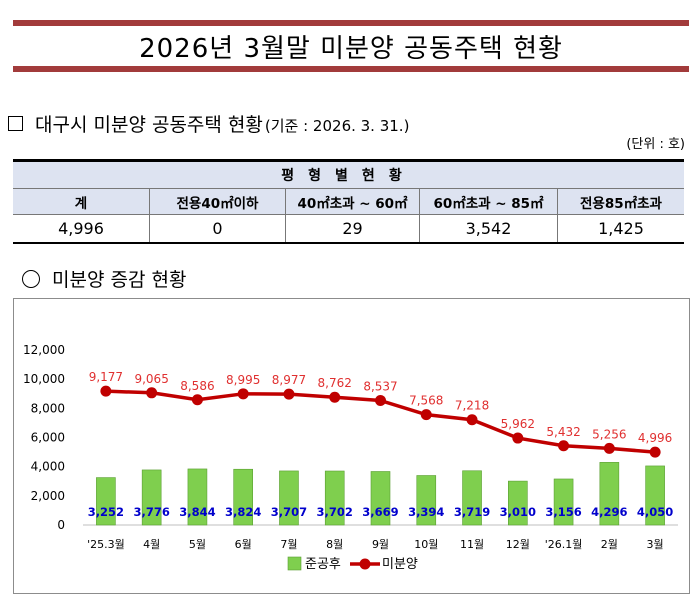 The width and height of the screenshot is (699, 600). I want to click on bar-data-label: 3,156, so click(563, 512).